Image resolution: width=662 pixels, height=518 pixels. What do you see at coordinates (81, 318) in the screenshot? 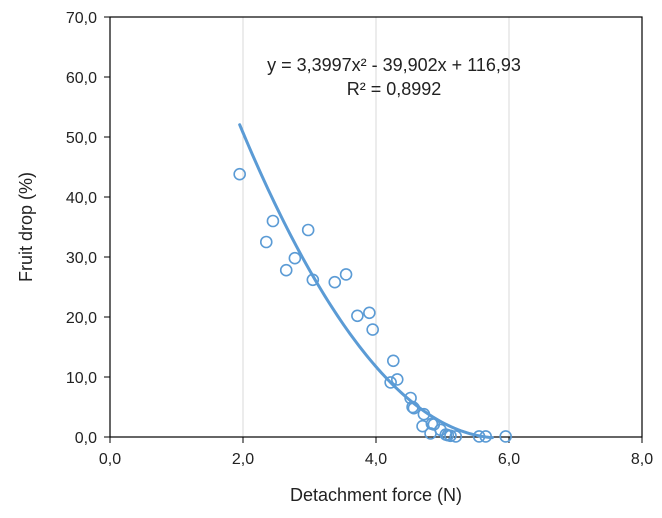
I see `y-tick-label: 20,0` at bounding box center [81, 318].